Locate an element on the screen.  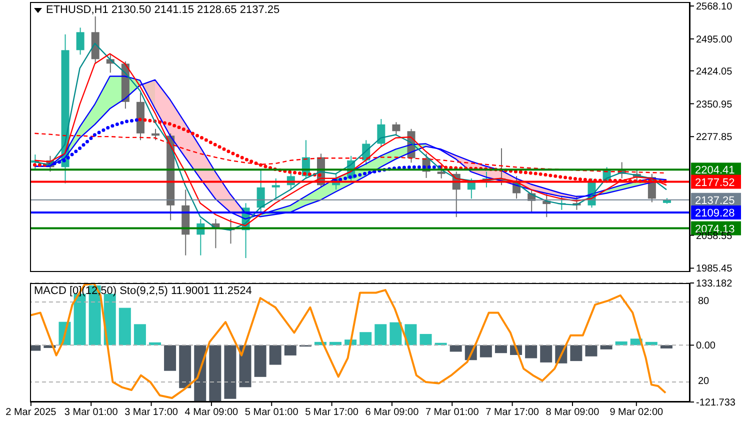
y-tick-label: 1985.45 is located at coordinates (714, 269).